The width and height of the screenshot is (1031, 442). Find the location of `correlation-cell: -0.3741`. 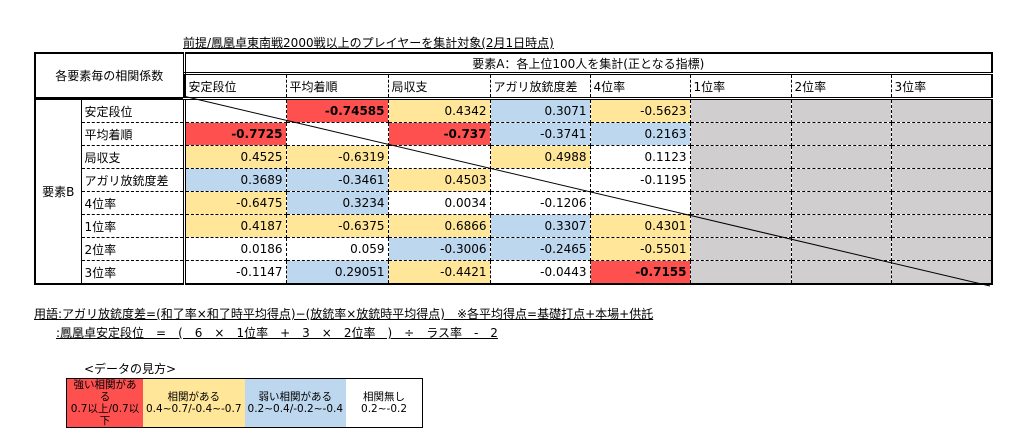

correlation-cell: -0.3741 is located at coordinates (540, 134).